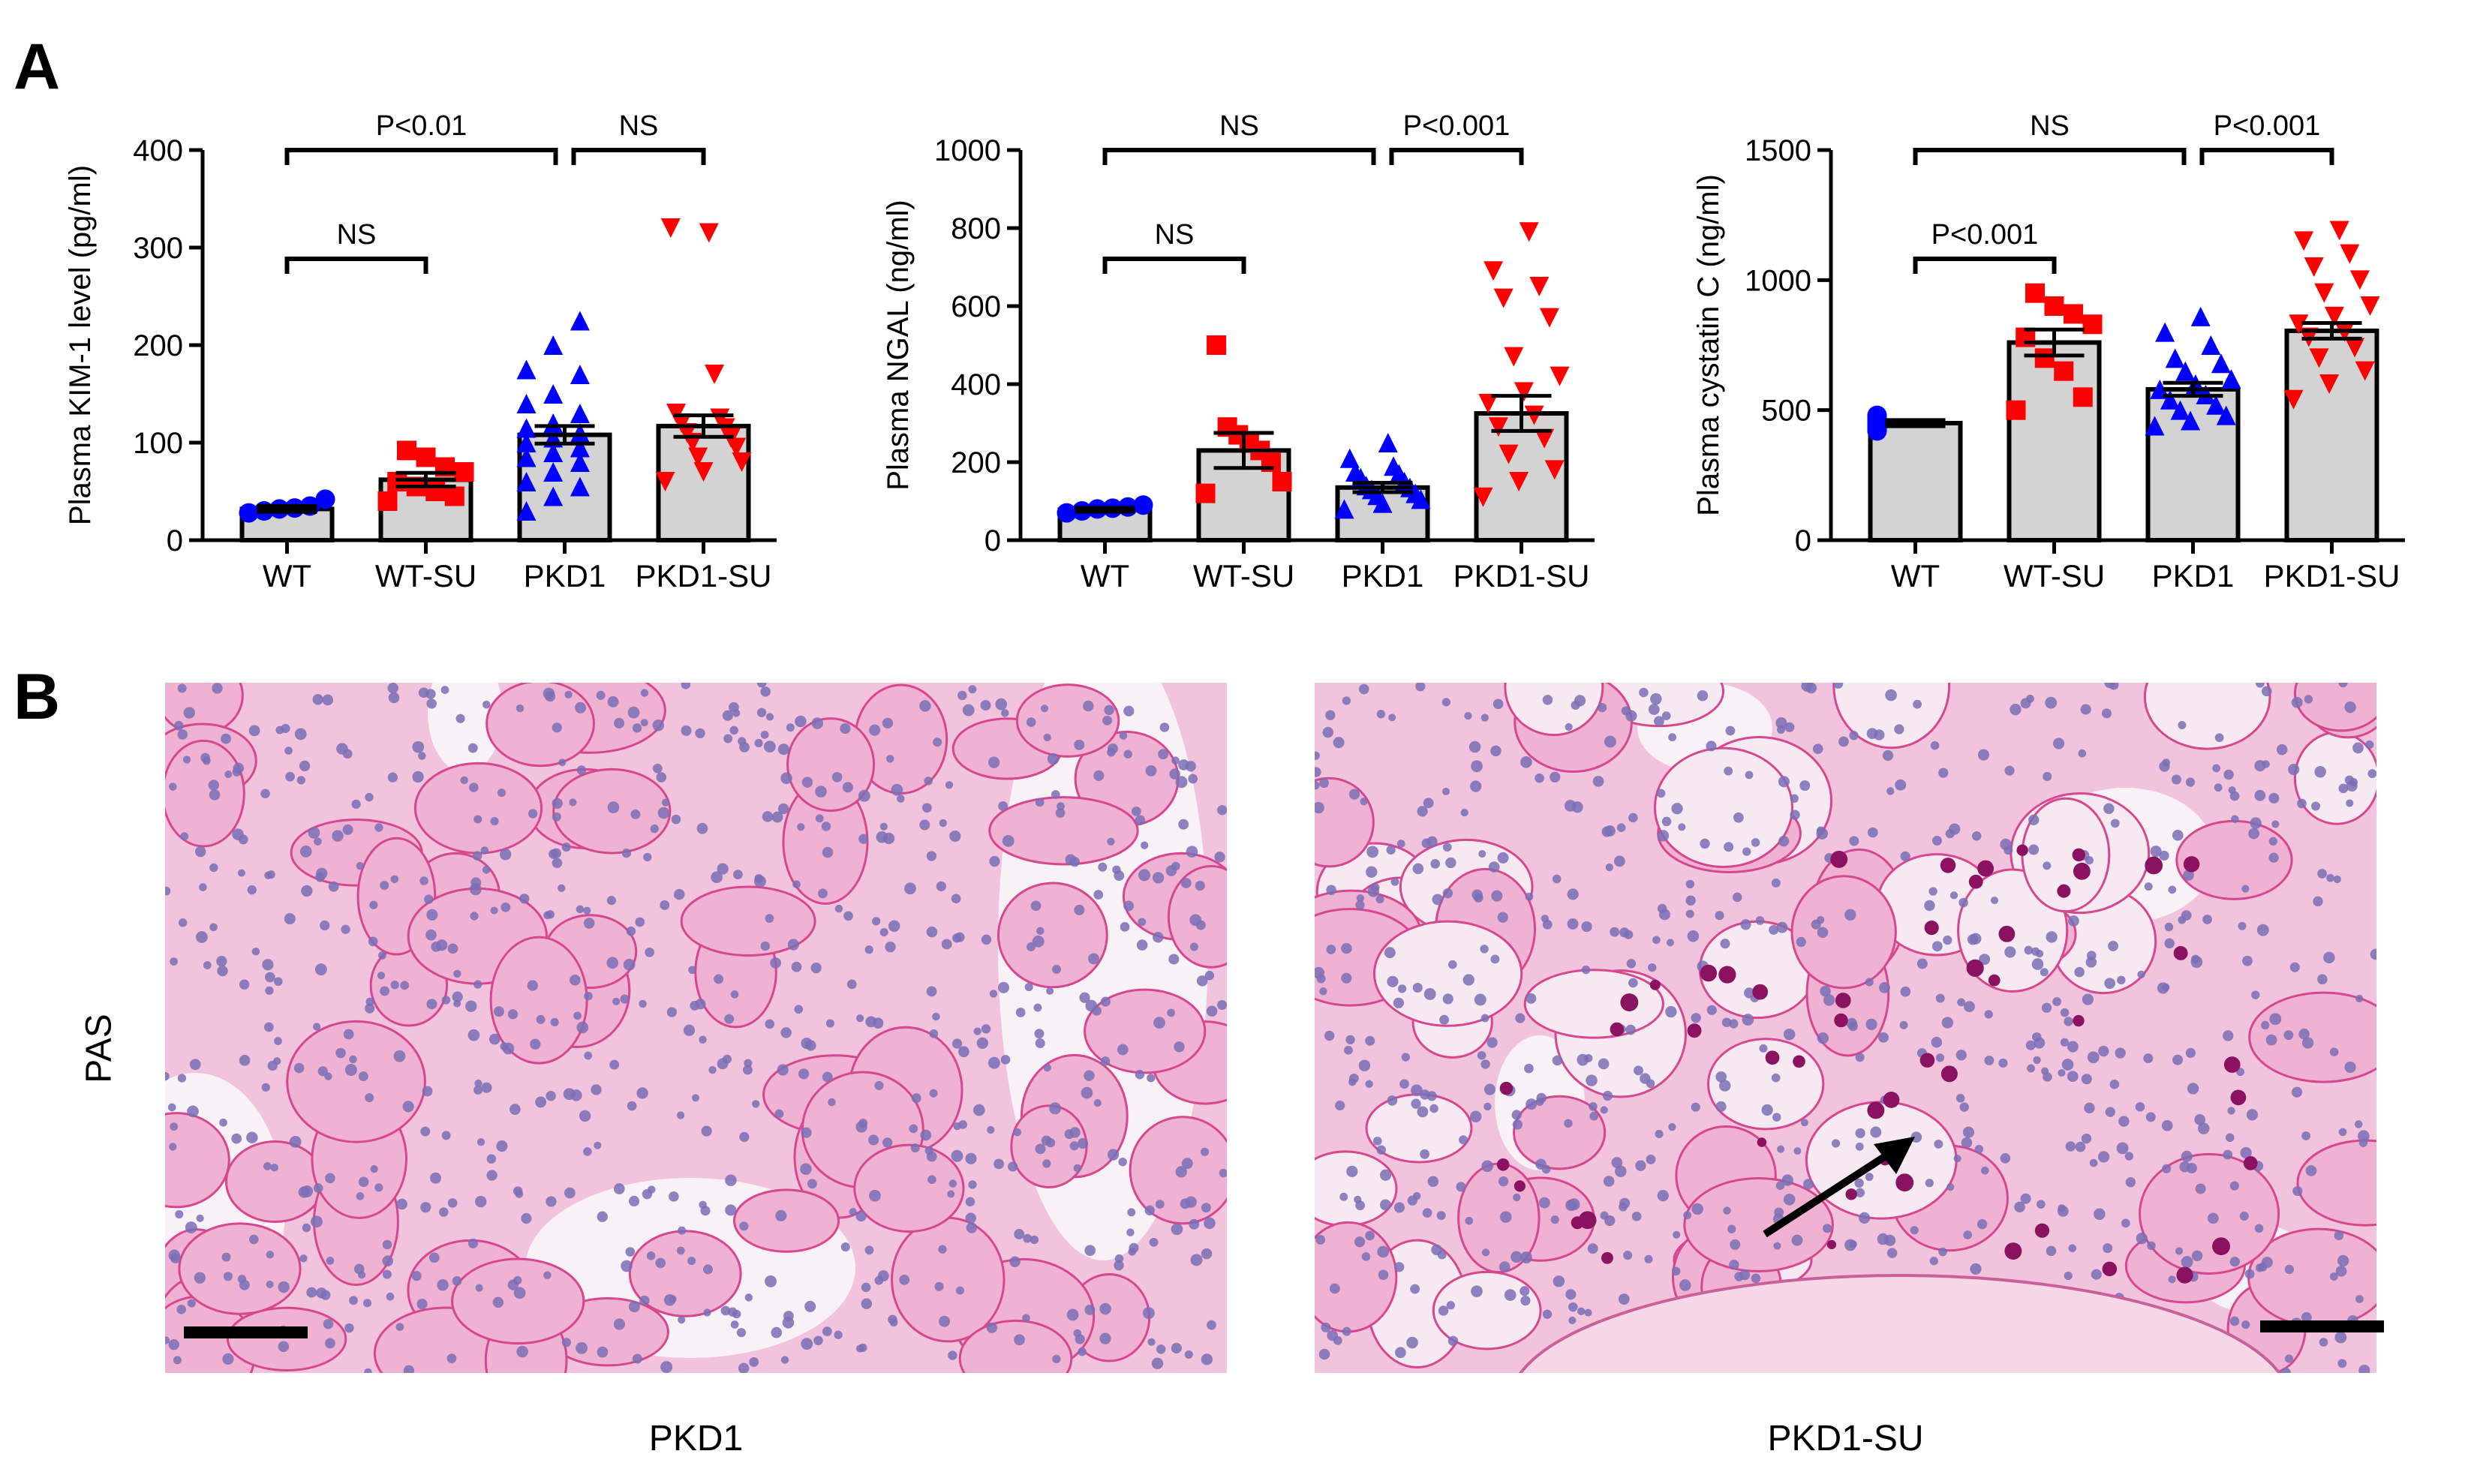  What do you see at coordinates (1708, 345) in the screenshot?
I see `y-axis-label: Plasma cystatin C (ng/ml)` at bounding box center [1708, 345].